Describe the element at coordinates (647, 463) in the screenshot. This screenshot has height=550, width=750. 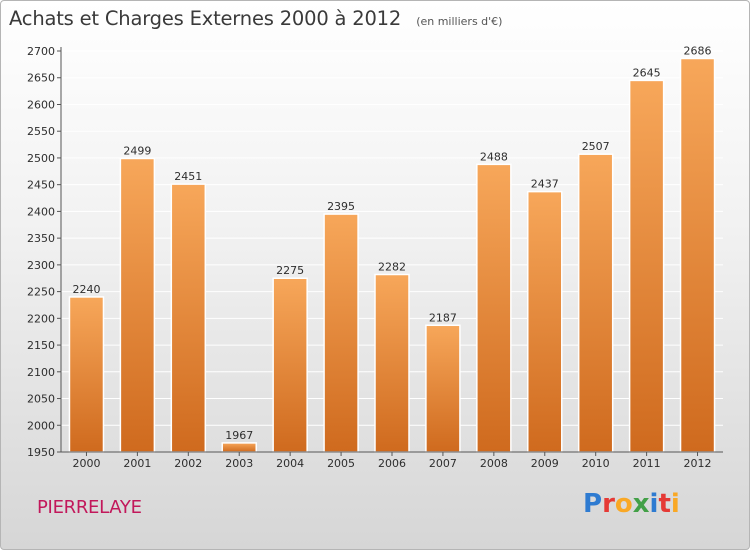
I see `x-tick-label-2011: 2011` at that location.